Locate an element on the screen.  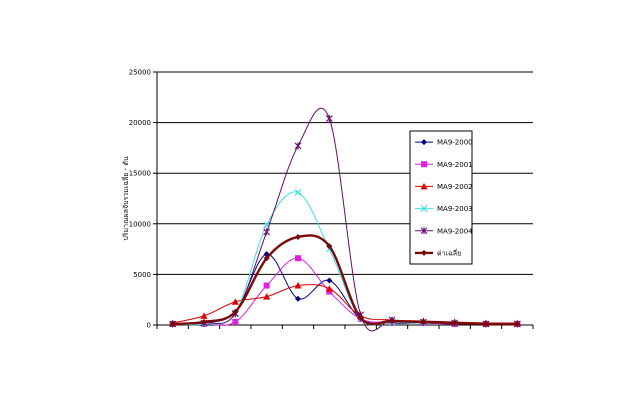
y-axis-title: ปริมาณผลจับรวมเฉลี่ย - ตัน is located at coordinates (125, 198).